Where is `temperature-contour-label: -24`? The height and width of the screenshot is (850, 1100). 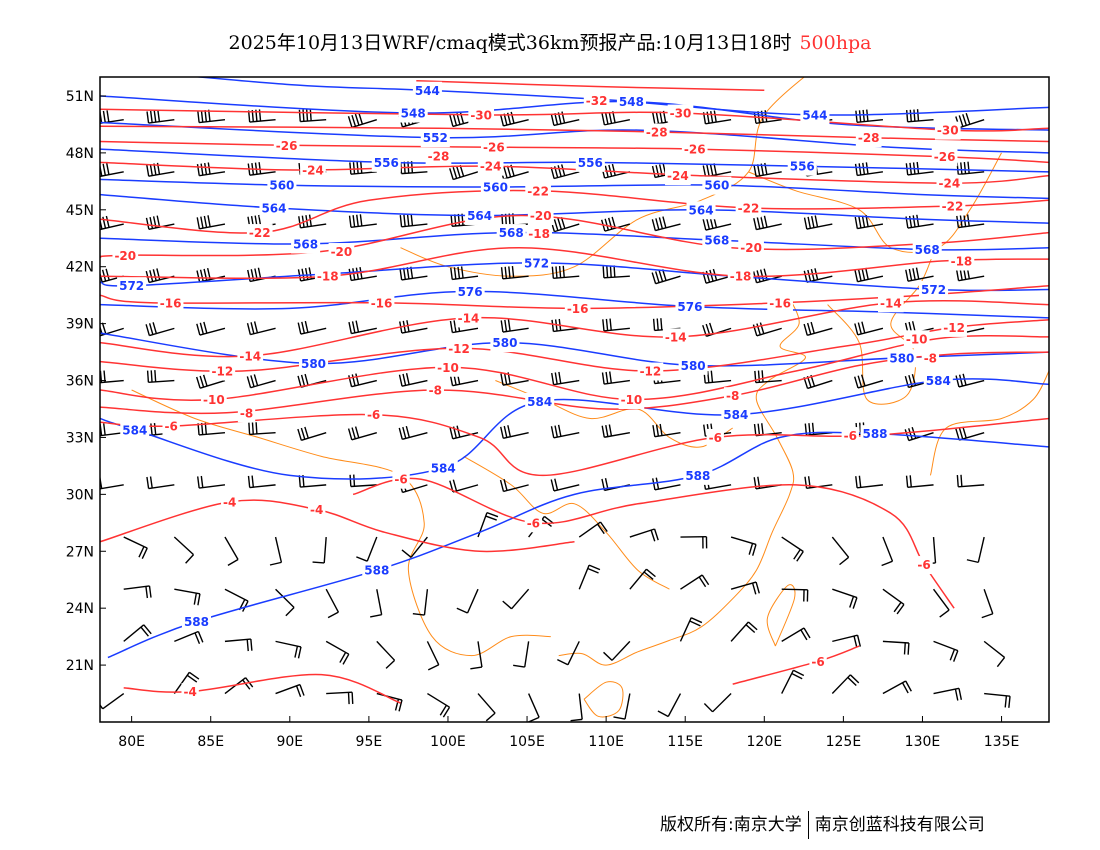 temperature-contour-label: -24 is located at coordinates (950, 184).